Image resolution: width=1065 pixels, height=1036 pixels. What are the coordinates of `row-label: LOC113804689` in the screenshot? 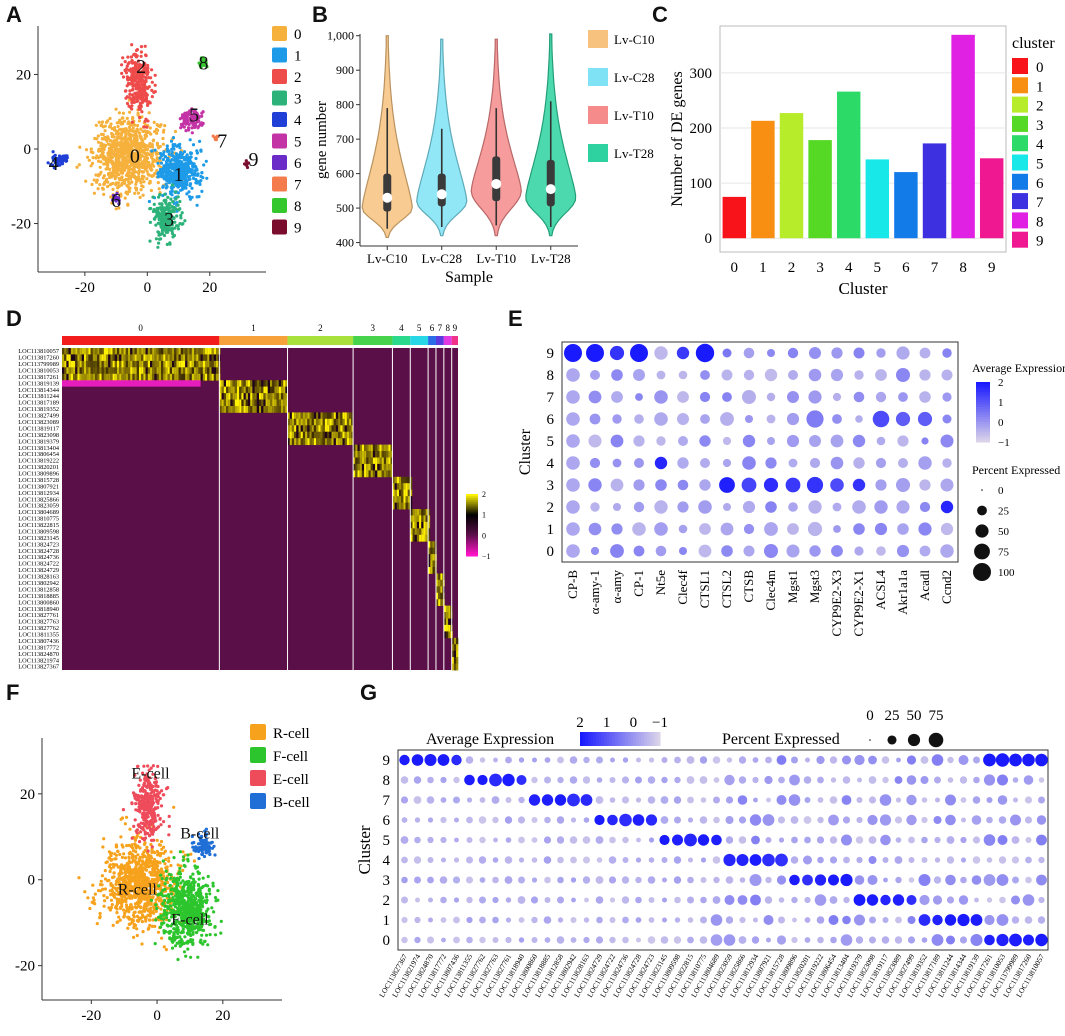 It's located at (38, 512).